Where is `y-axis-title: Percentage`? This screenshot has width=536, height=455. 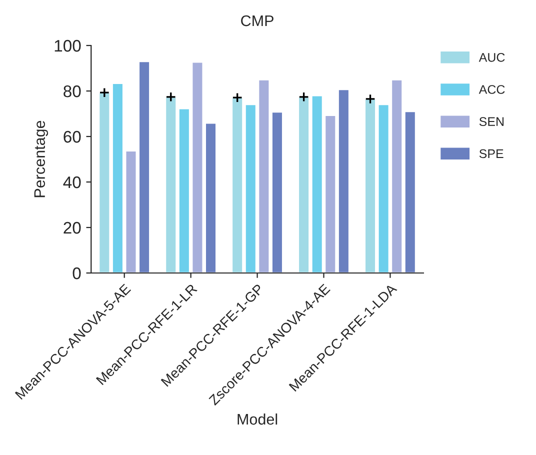 y-axis-title: Percentage is located at coordinates (41, 159).